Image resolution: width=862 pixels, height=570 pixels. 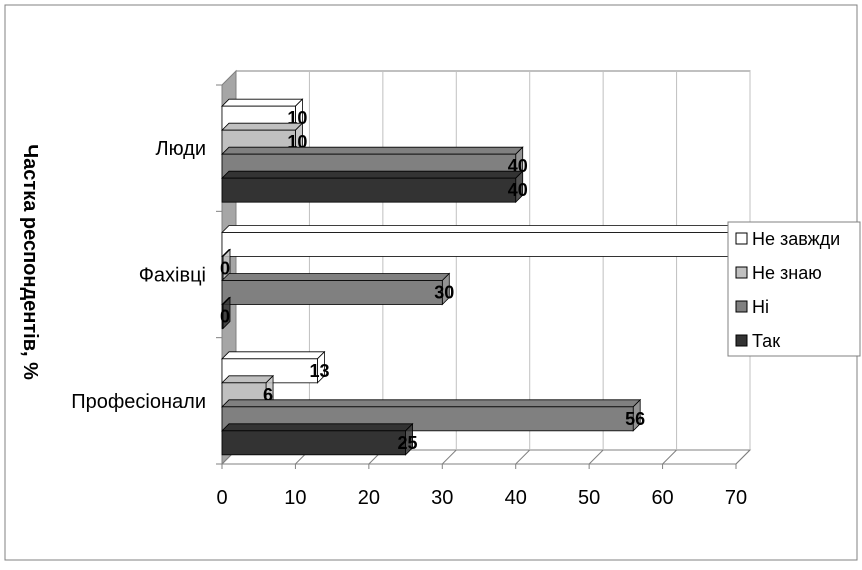 What do you see at coordinates (736, 498) in the screenshot?
I see `x-tick-label: 70` at bounding box center [736, 498].